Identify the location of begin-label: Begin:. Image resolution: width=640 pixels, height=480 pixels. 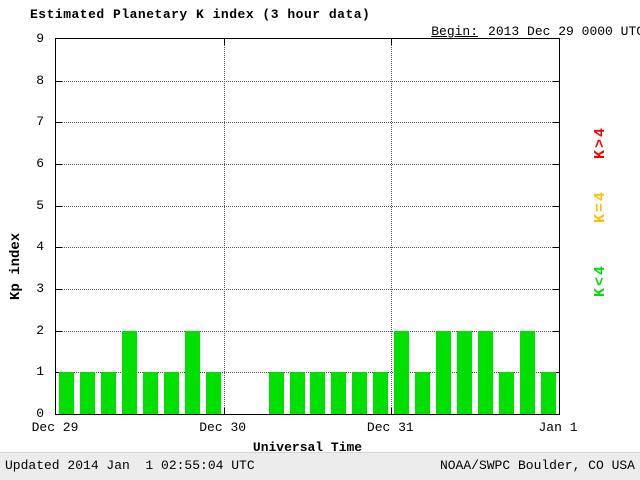
(455, 31).